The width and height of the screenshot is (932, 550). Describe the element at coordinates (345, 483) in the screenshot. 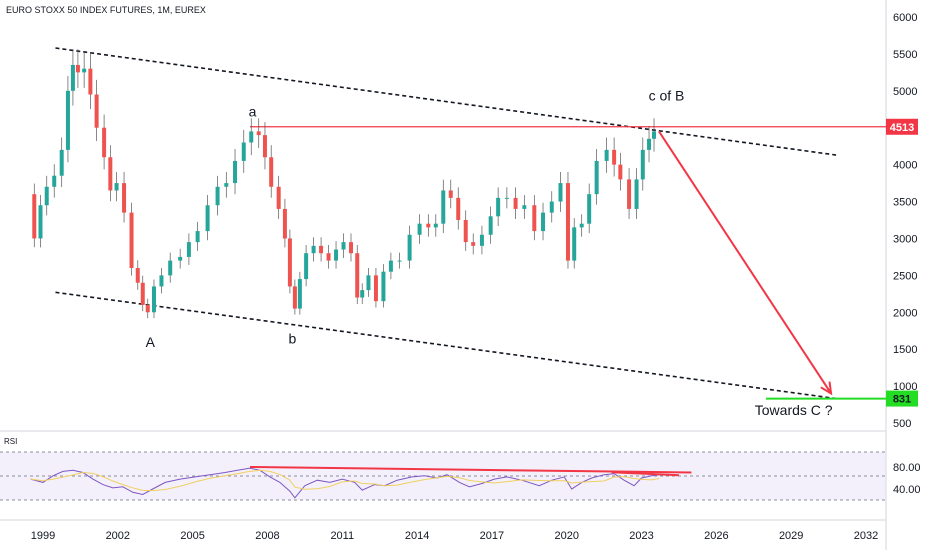

I see `rsi-line` at that location.